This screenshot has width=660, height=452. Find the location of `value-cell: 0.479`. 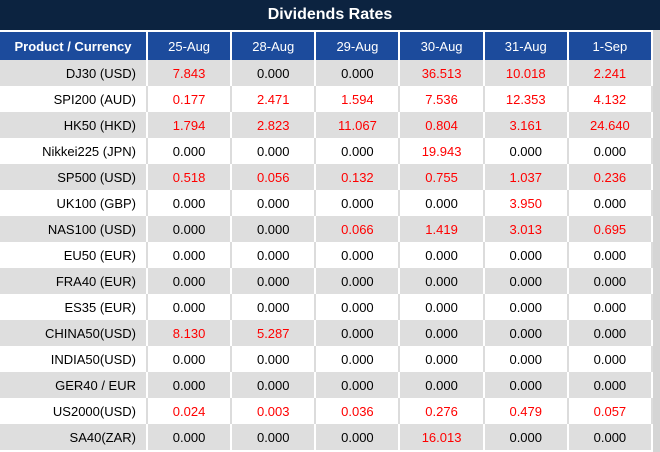

value-cell: 0.479 is located at coordinates (527, 411).